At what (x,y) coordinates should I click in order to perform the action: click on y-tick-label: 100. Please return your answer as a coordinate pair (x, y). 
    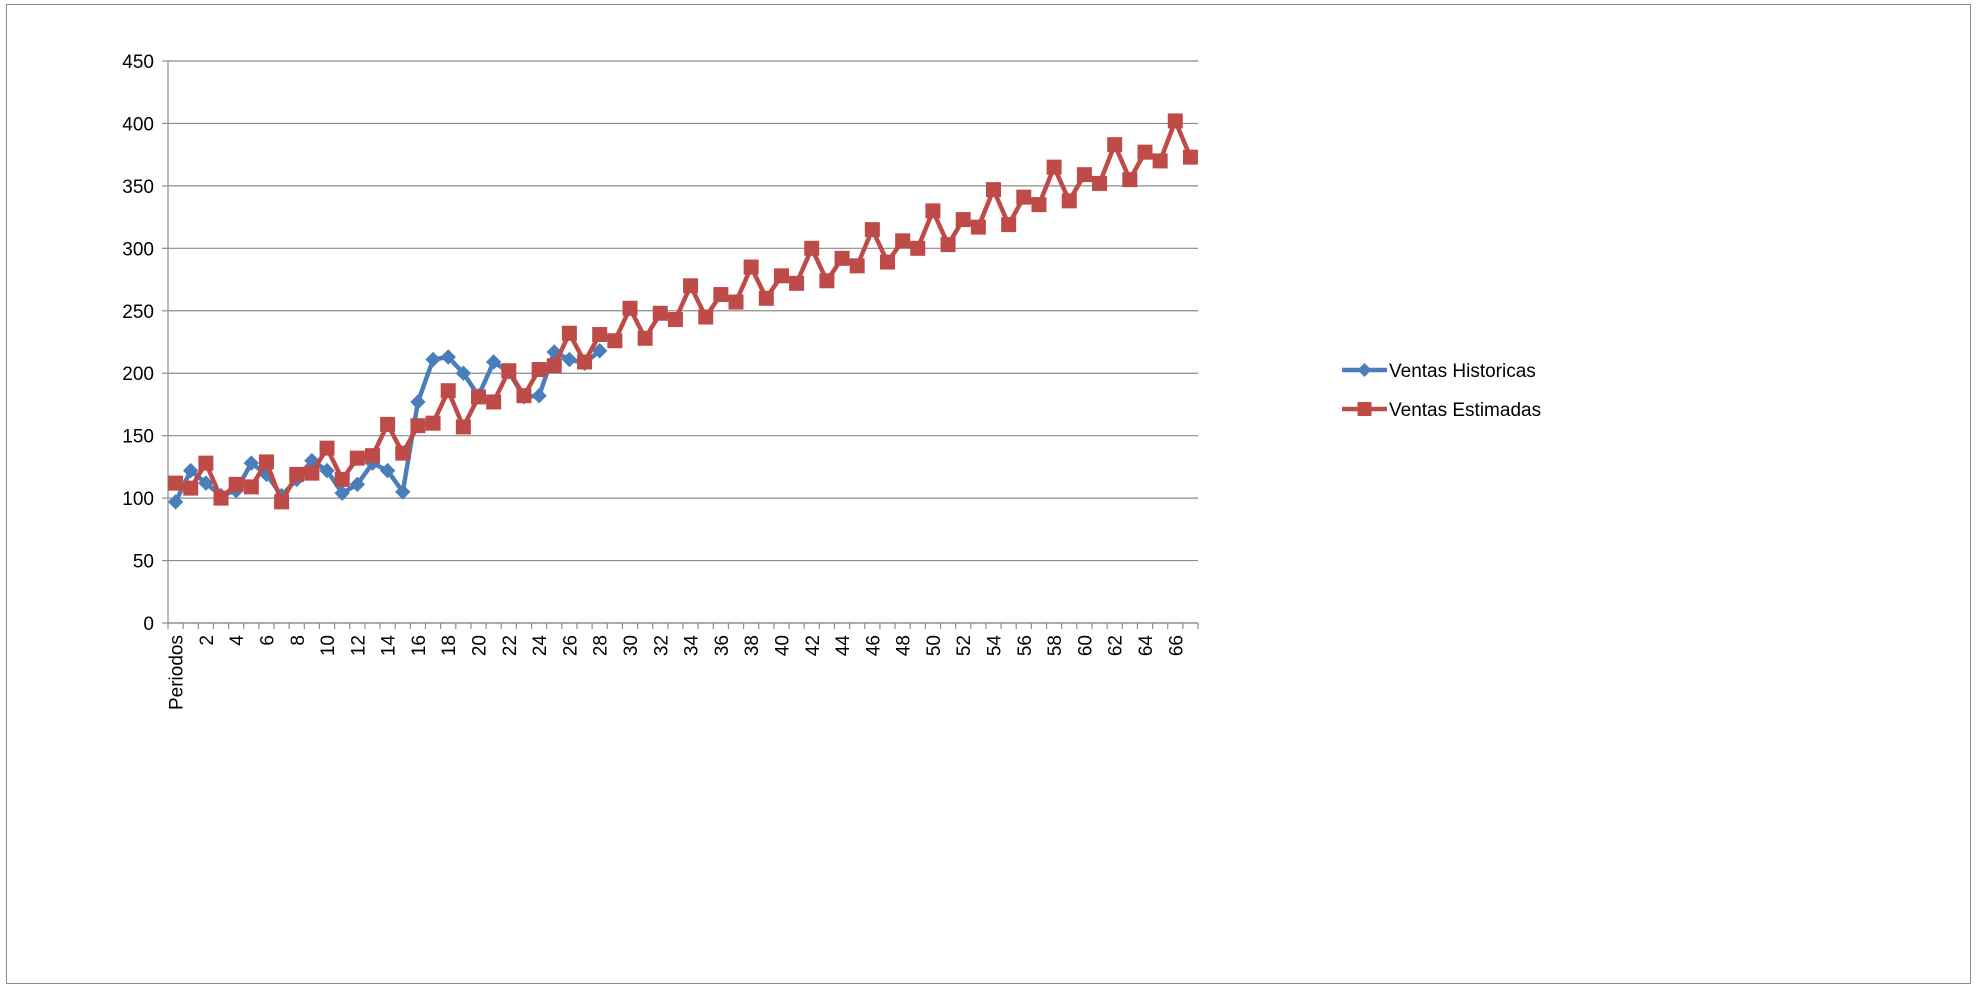
    Looking at the image, I should click on (138, 499).